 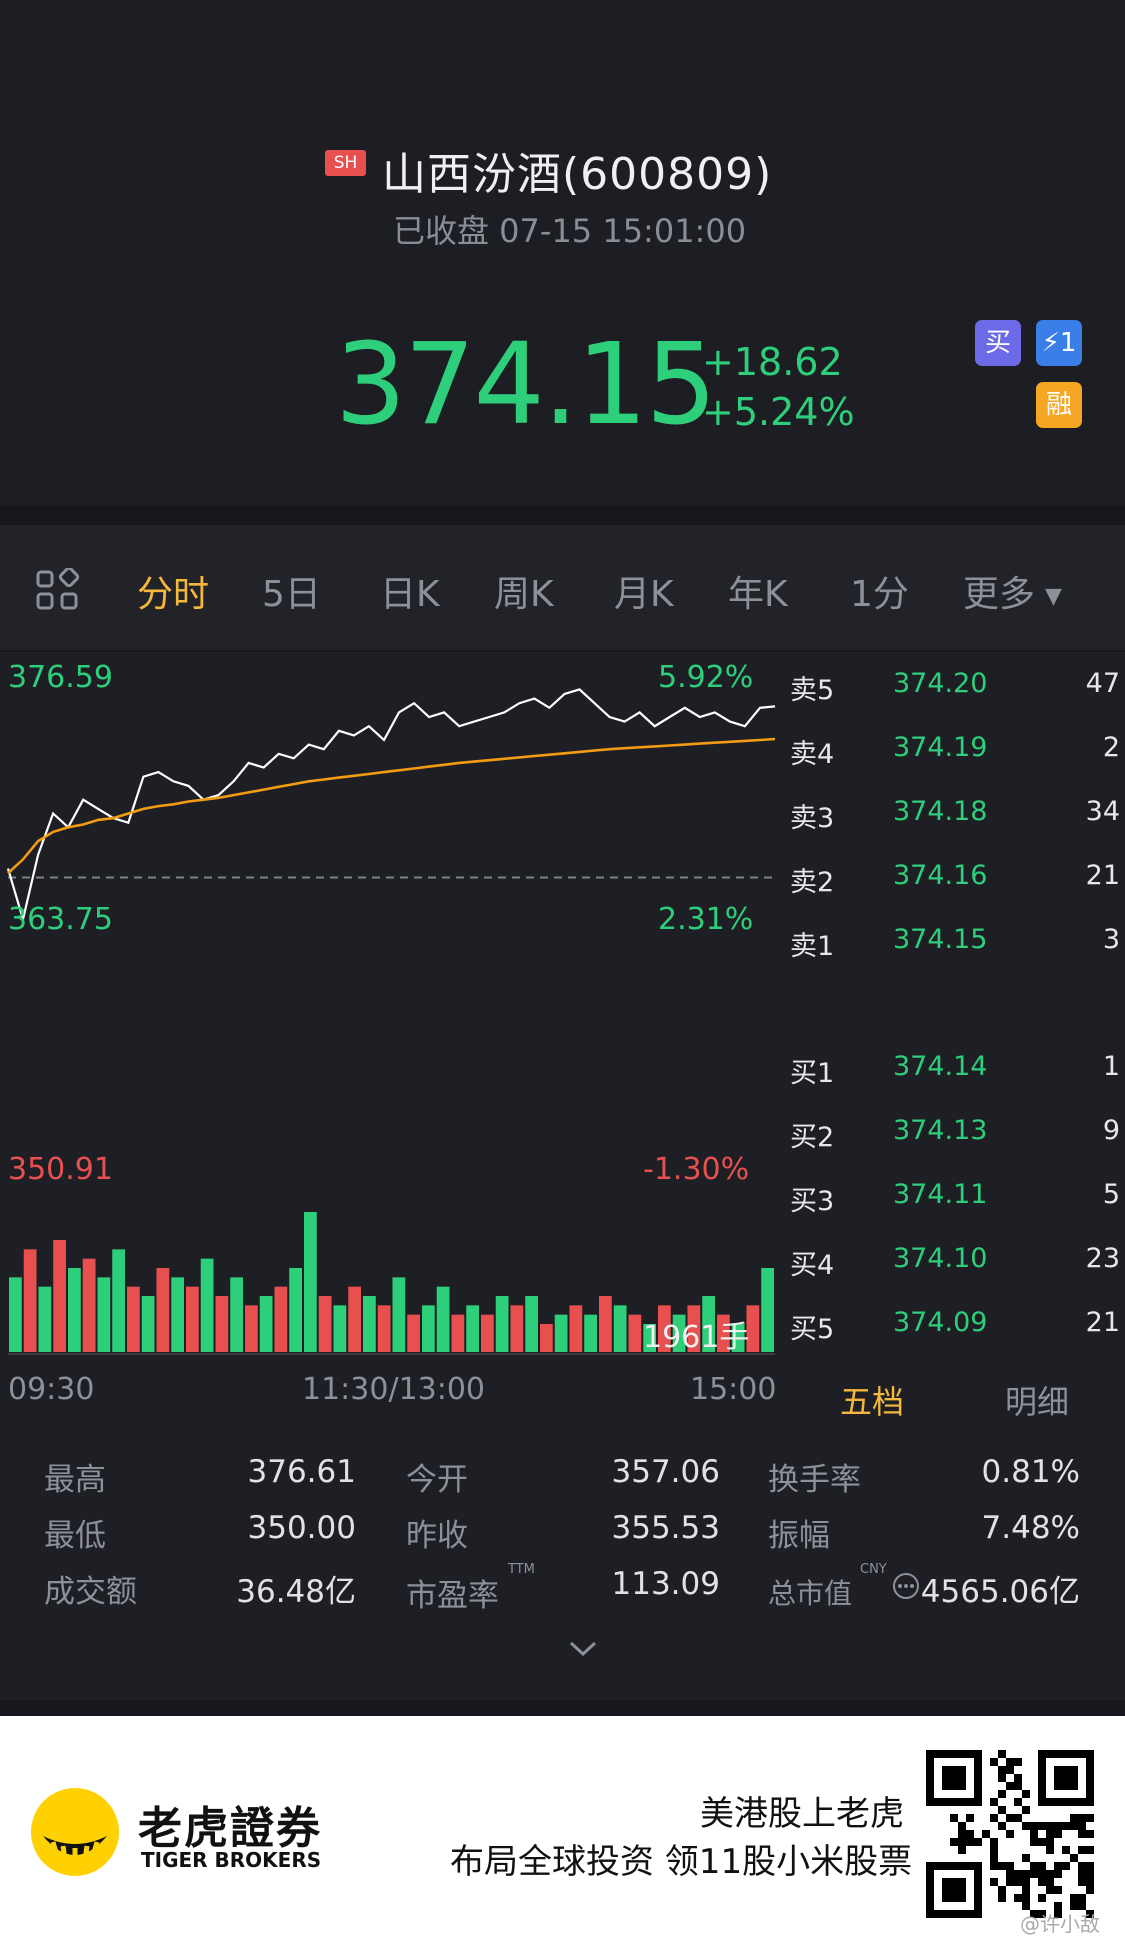 What do you see at coordinates (812, 690) in the screenshot?
I see `ask-5-label: 卖5` at bounding box center [812, 690].